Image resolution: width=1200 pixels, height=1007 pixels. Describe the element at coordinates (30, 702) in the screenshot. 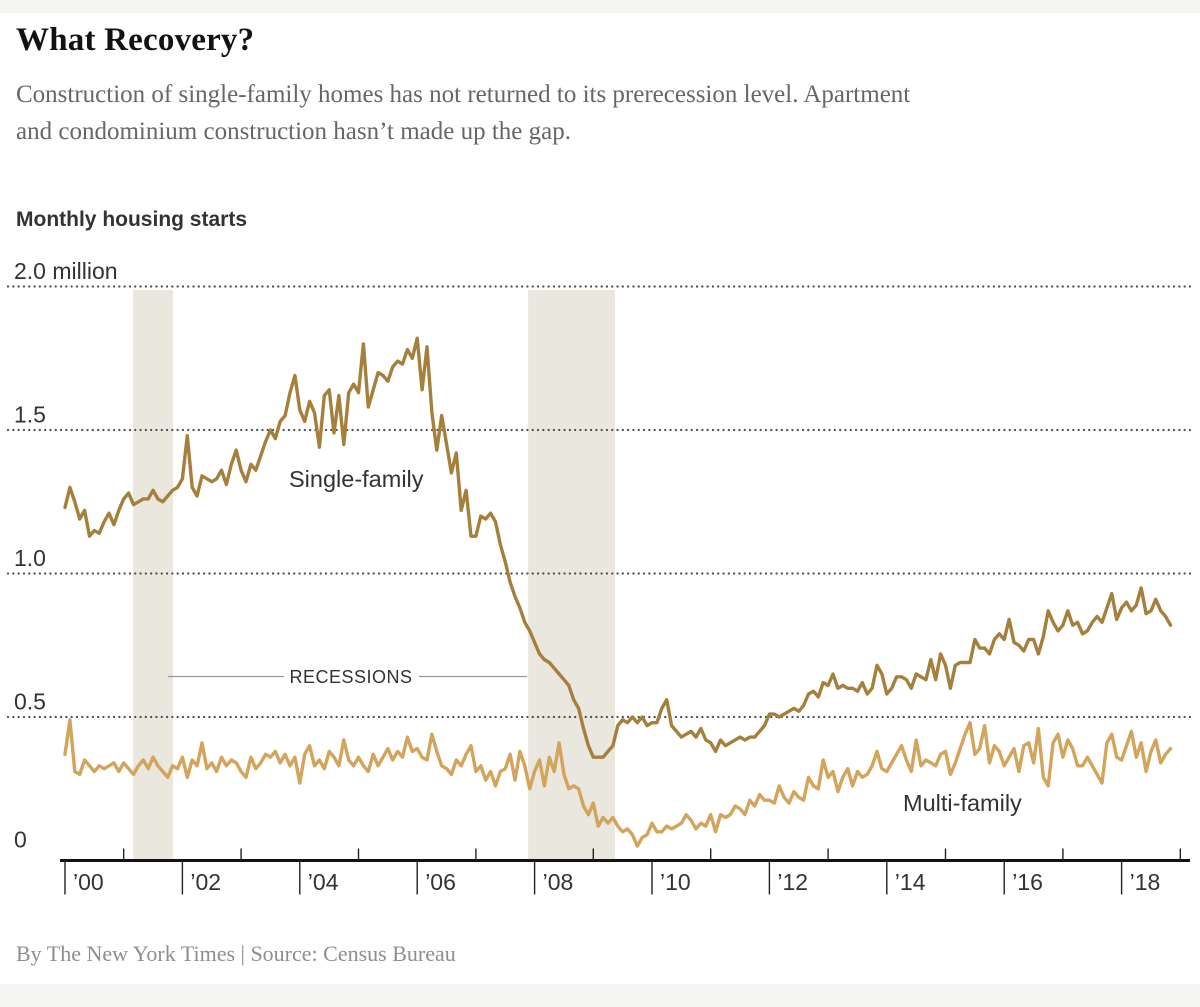

I see `y-axis-label: 0.5` at that location.